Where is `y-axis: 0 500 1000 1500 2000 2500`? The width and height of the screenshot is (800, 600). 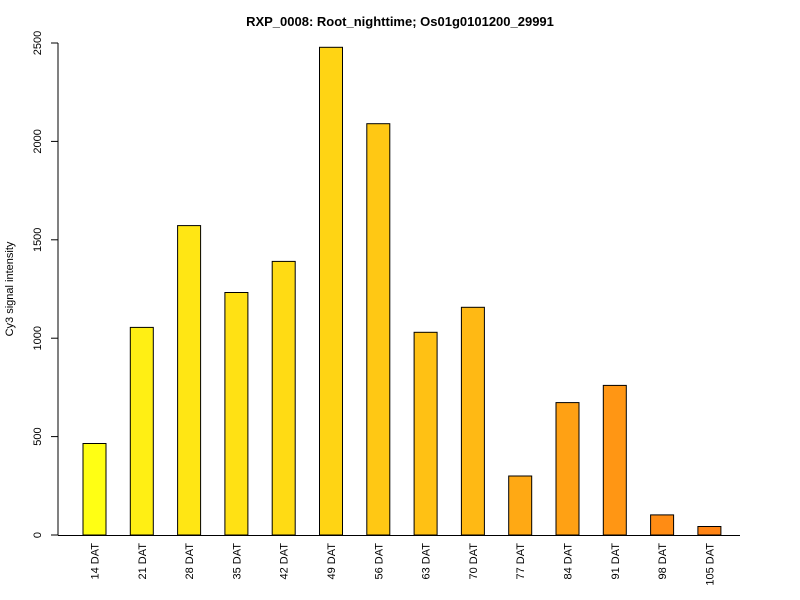
y-axis: 0 500 1000 1500 2000 2500 is located at coordinates (45, 284).